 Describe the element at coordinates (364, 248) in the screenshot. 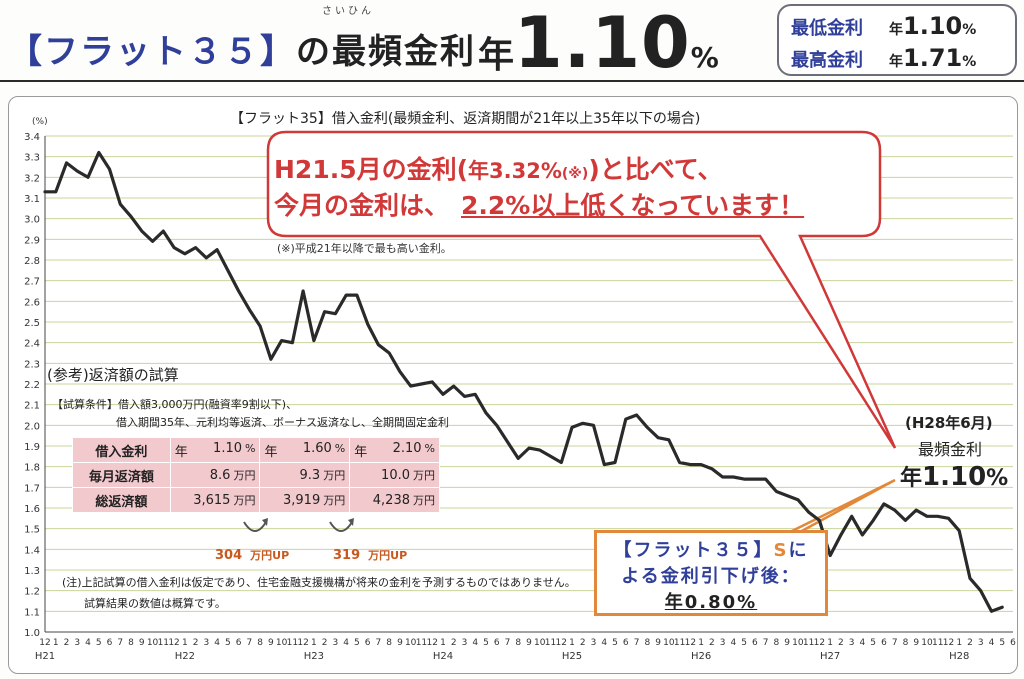

I see `callout-note: (※)平成21年以降で最も高い金利。` at that location.